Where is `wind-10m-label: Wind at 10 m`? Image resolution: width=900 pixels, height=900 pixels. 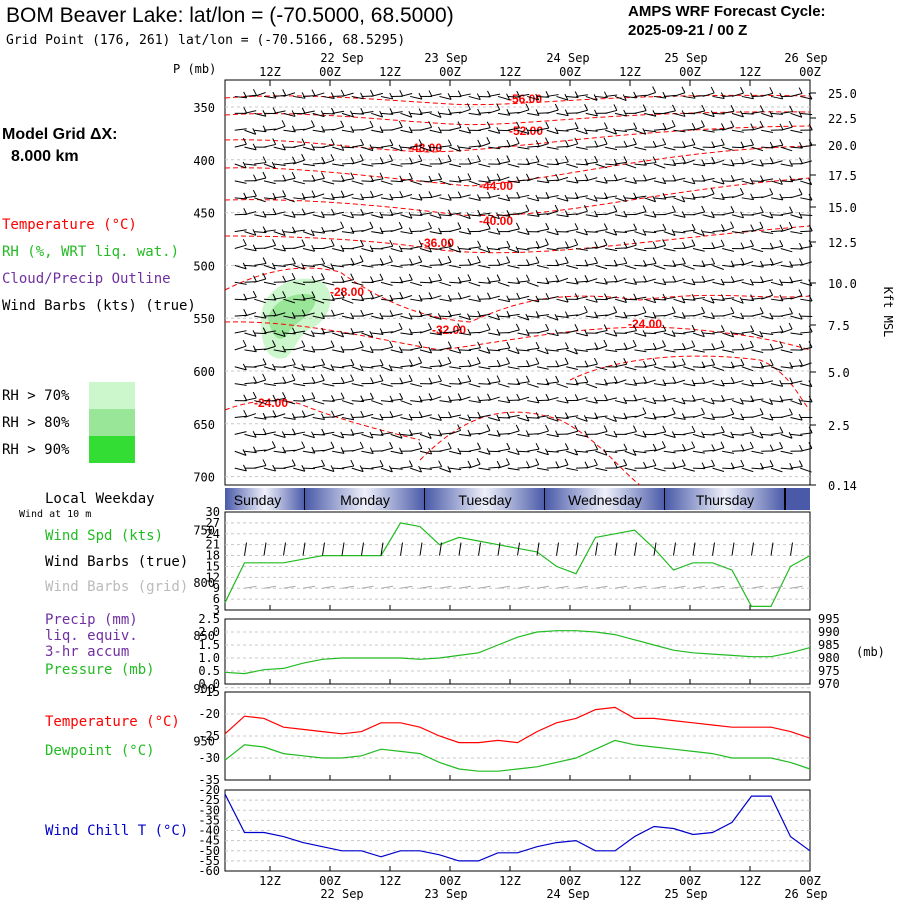
wind-10m-label: Wind at 10 m is located at coordinates (55, 514).